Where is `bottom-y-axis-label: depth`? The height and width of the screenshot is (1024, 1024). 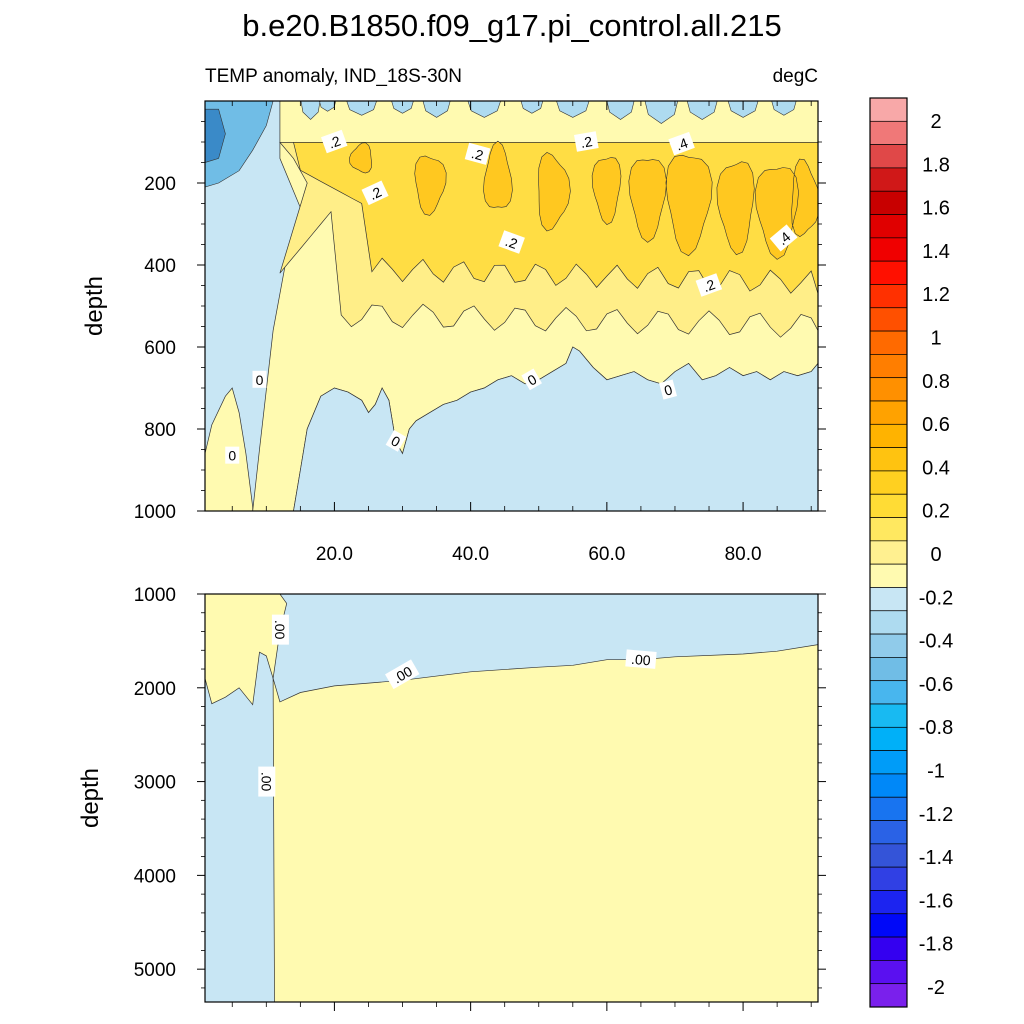
bottom-y-axis-label: depth is located at coordinates (90, 798).